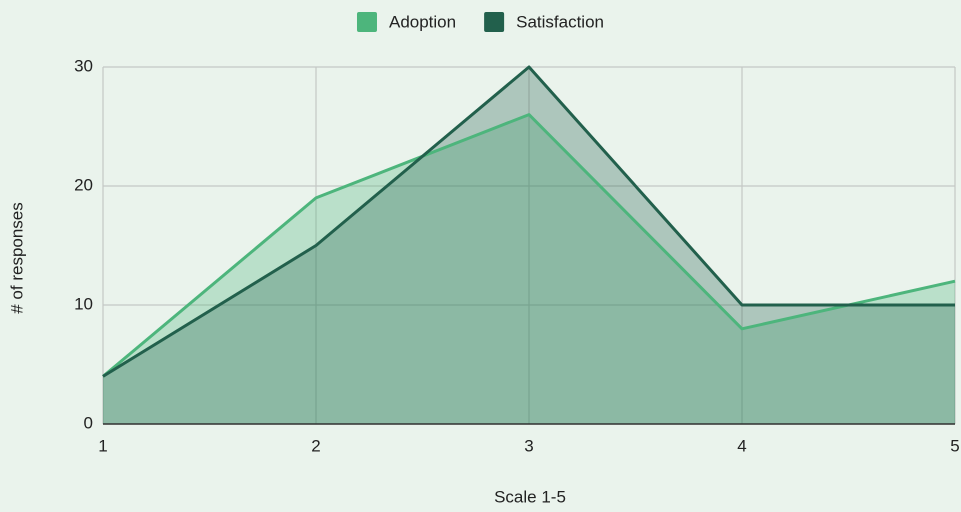  What do you see at coordinates (83, 184) in the screenshot?
I see `y-tick-label: 20` at bounding box center [83, 184].